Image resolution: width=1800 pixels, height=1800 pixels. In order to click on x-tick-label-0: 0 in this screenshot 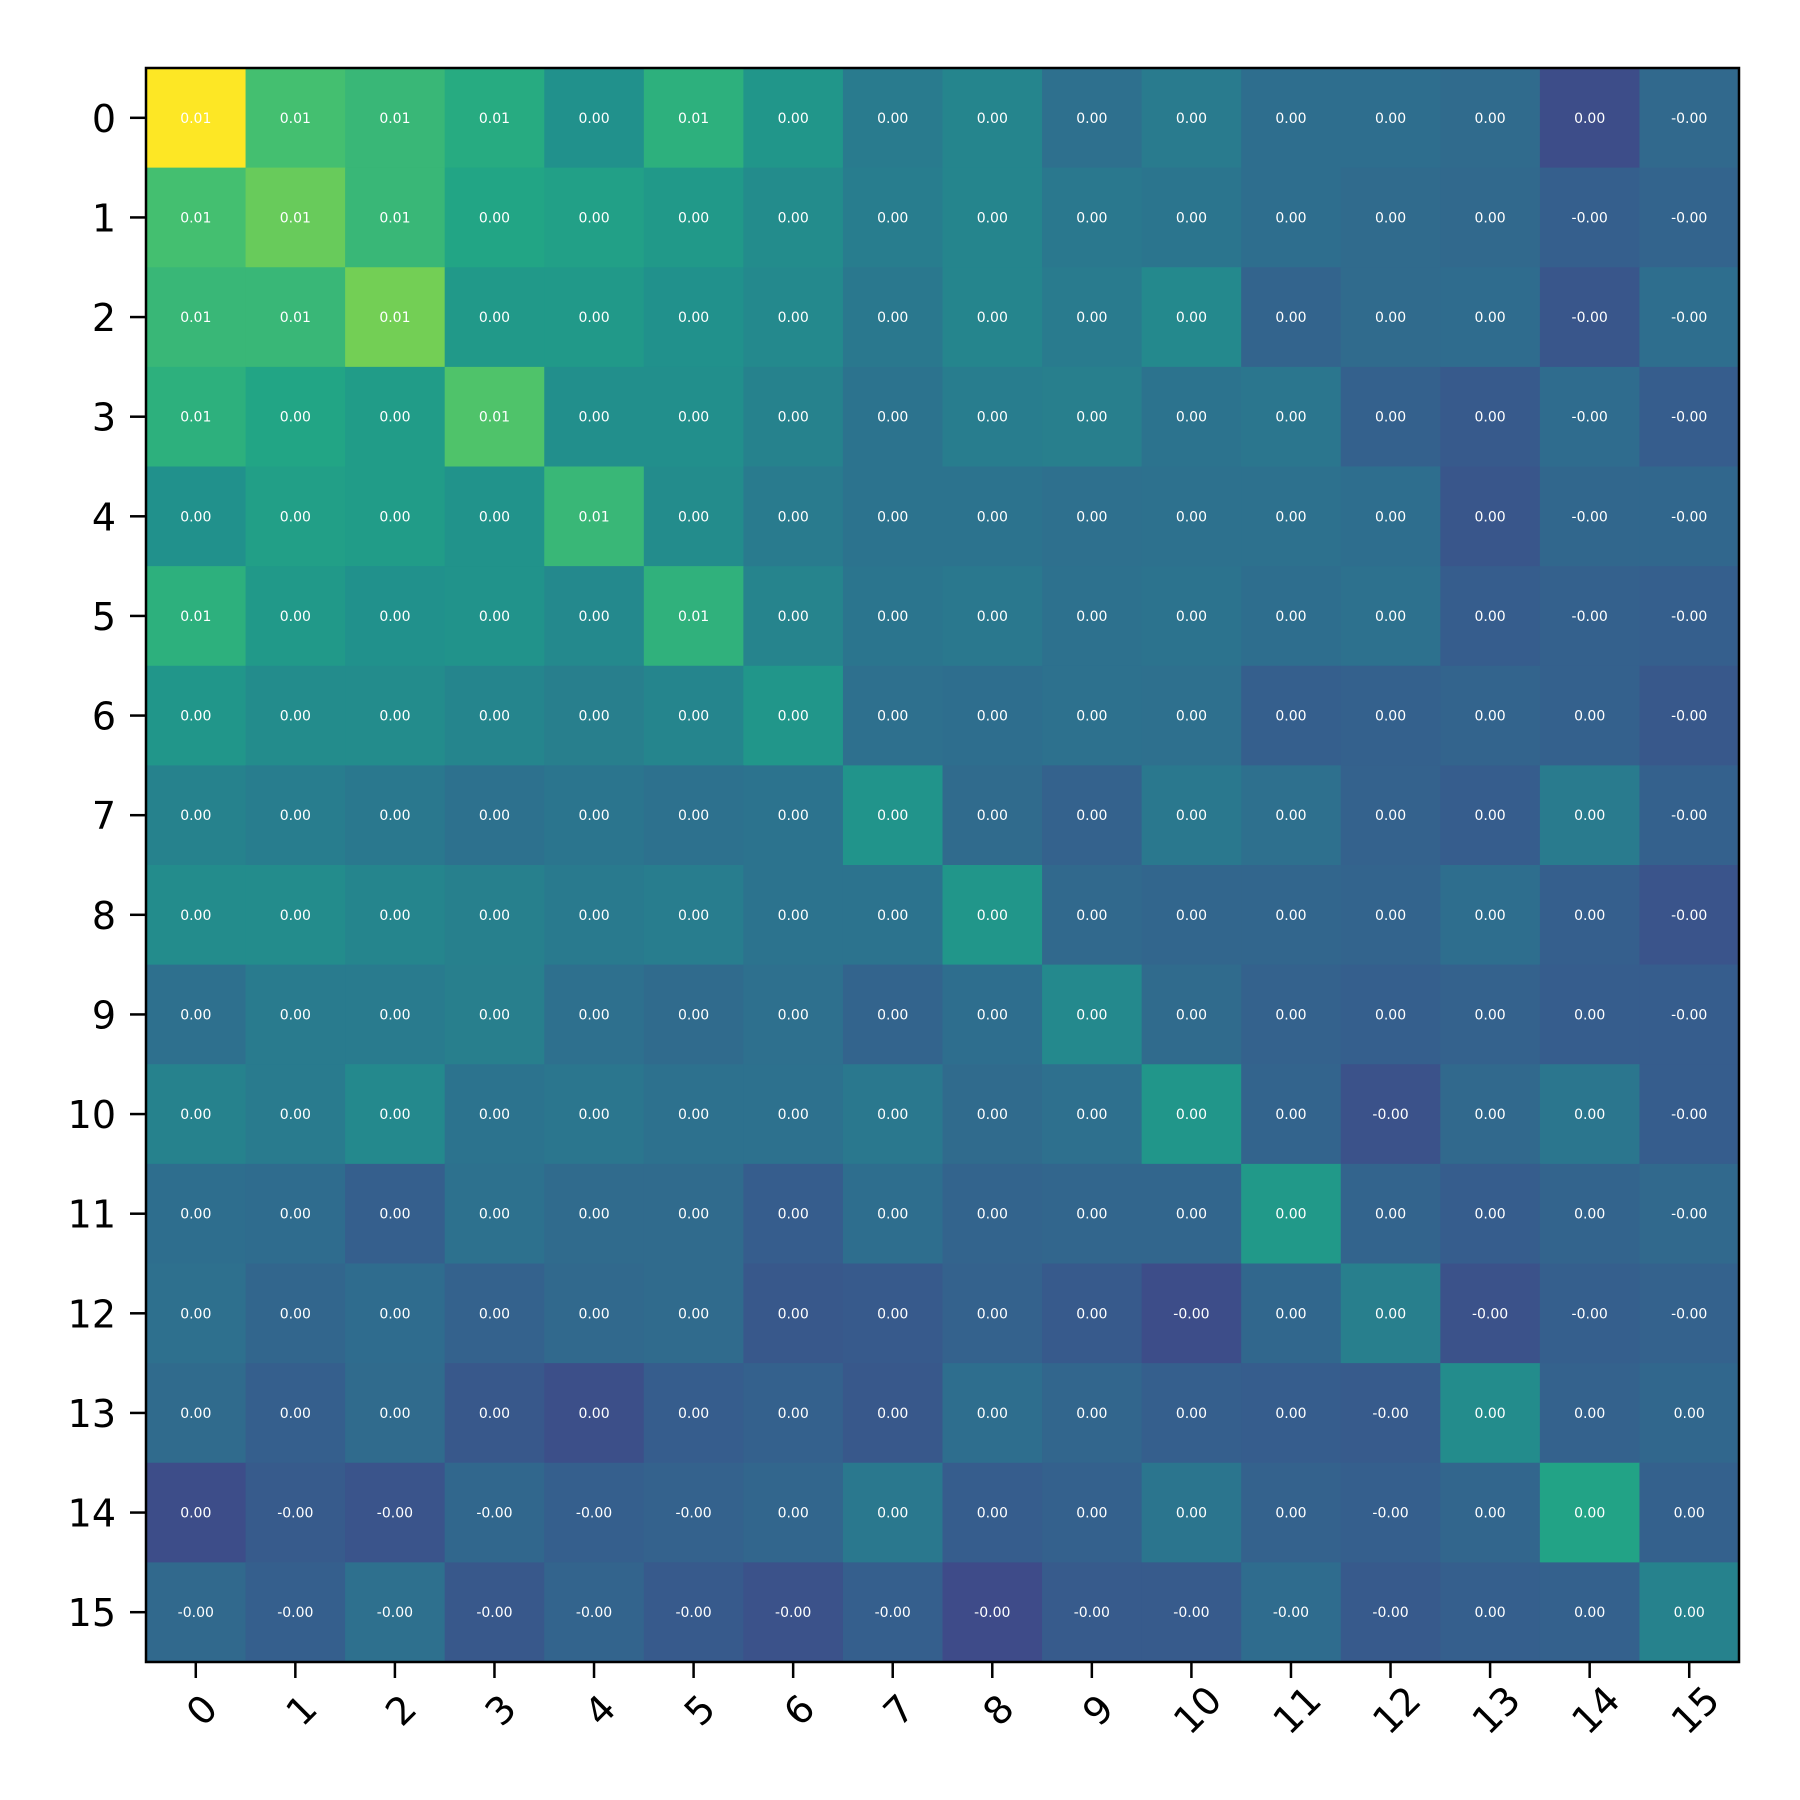, I will do `click(202, 1710)`.